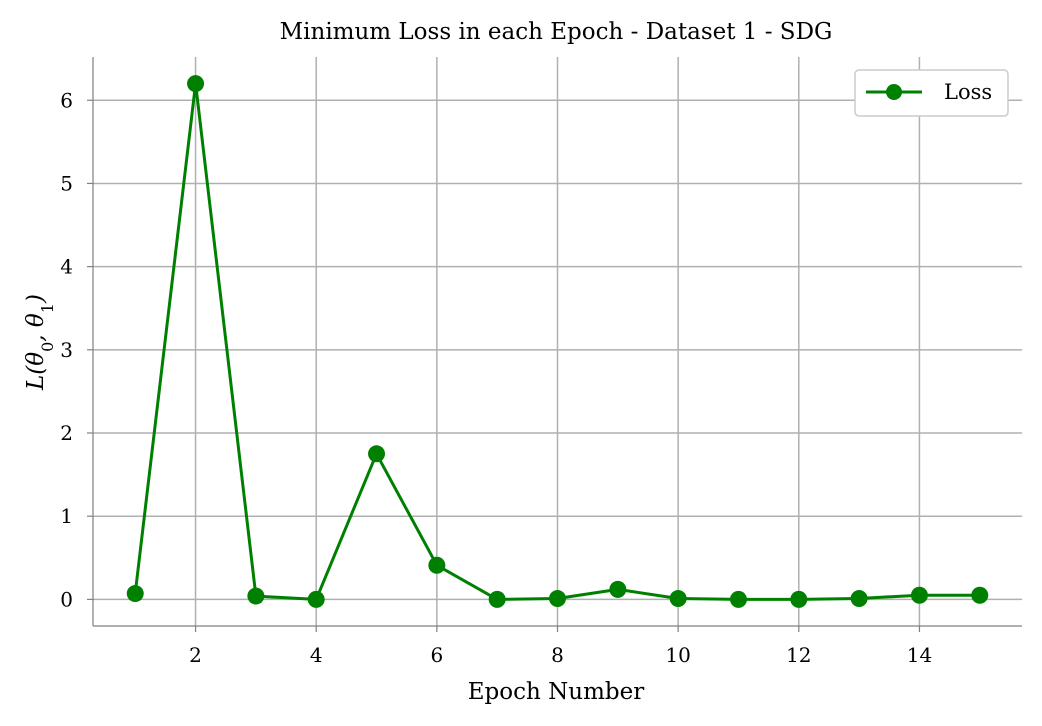 This screenshot has height=726, width=1042. What do you see at coordinates (66, 100) in the screenshot?
I see `y-tick-label: 6` at bounding box center [66, 100].